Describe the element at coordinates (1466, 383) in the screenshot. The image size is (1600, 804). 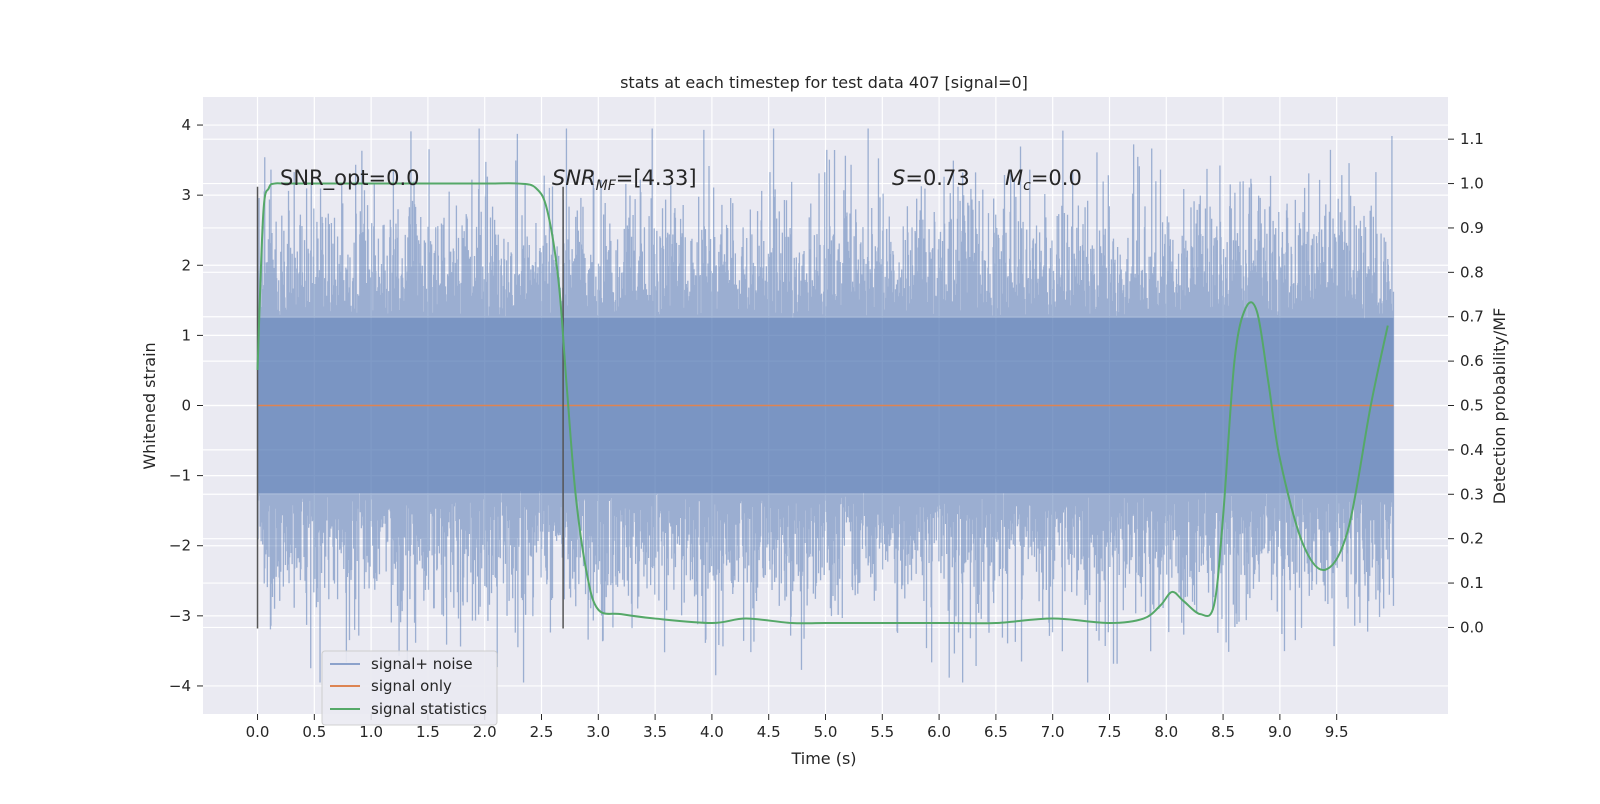
I see `y2-axis-ticks: 1.1 1.0 0.9 0.8 0.7 0.6 0.5 0.4 0.3 0.2 0.1 0.0` at that location.